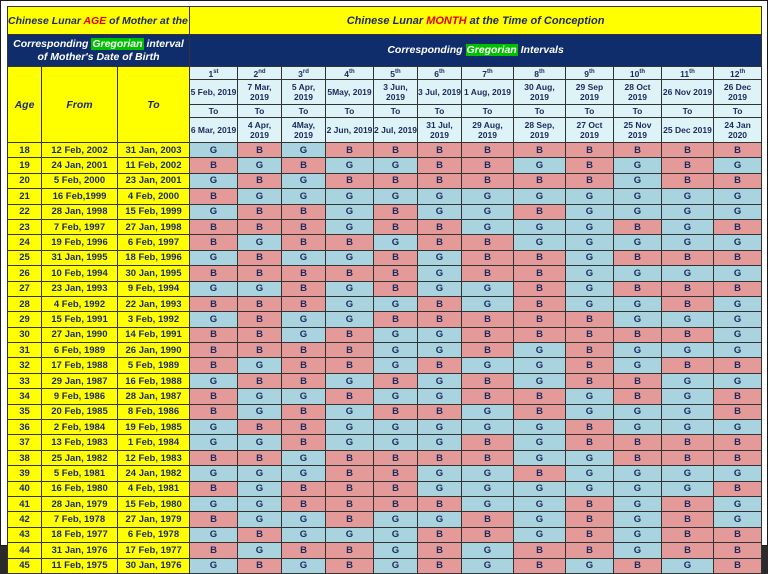  What do you see at coordinates (303, 73) in the screenshot?
I see `month-number: 3rd` at bounding box center [303, 73].